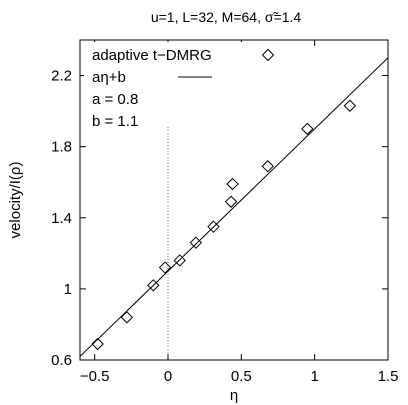 This screenshot has height=405, width=408. What do you see at coordinates (168, 376) in the screenshot?
I see `x-tick-label: 0` at bounding box center [168, 376].